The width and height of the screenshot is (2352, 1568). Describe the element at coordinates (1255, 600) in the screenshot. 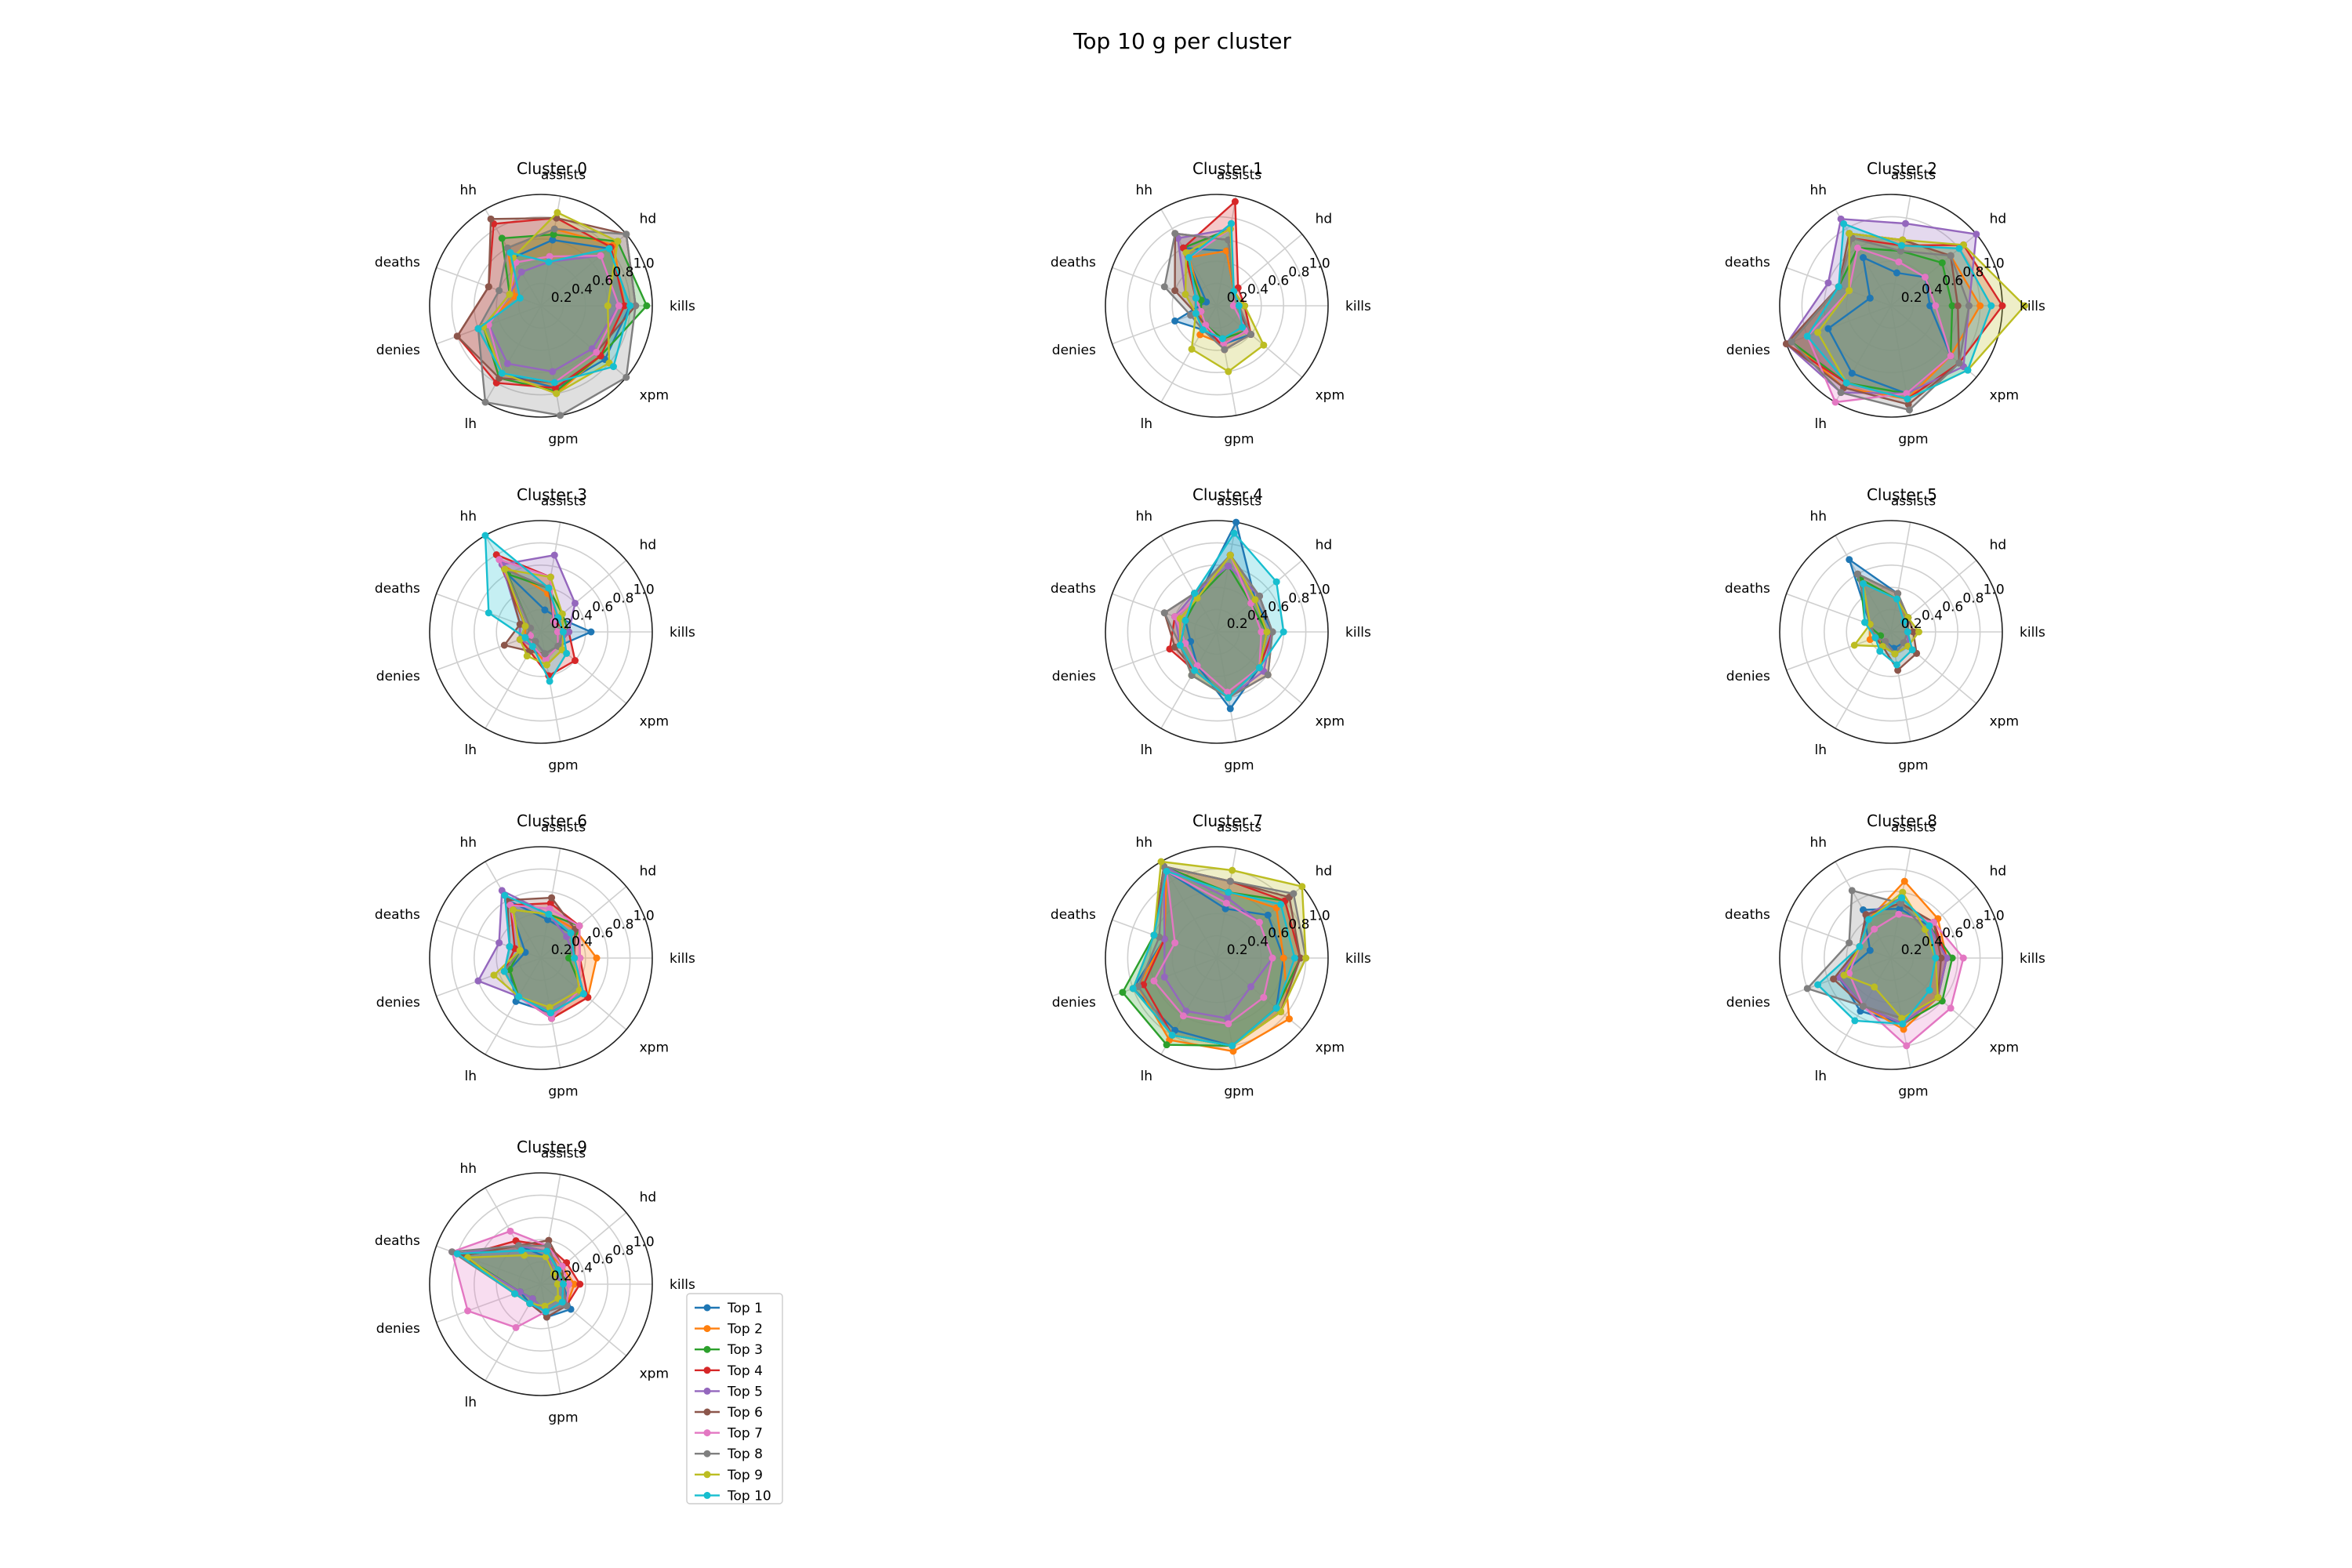

I see `data-point-top-9-hd` at that location.